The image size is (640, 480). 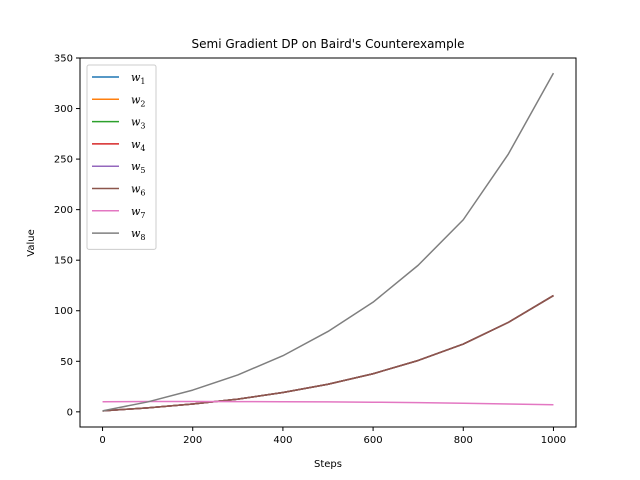 What do you see at coordinates (66, 362) in the screenshot?
I see `y-tick-label: 50` at bounding box center [66, 362].